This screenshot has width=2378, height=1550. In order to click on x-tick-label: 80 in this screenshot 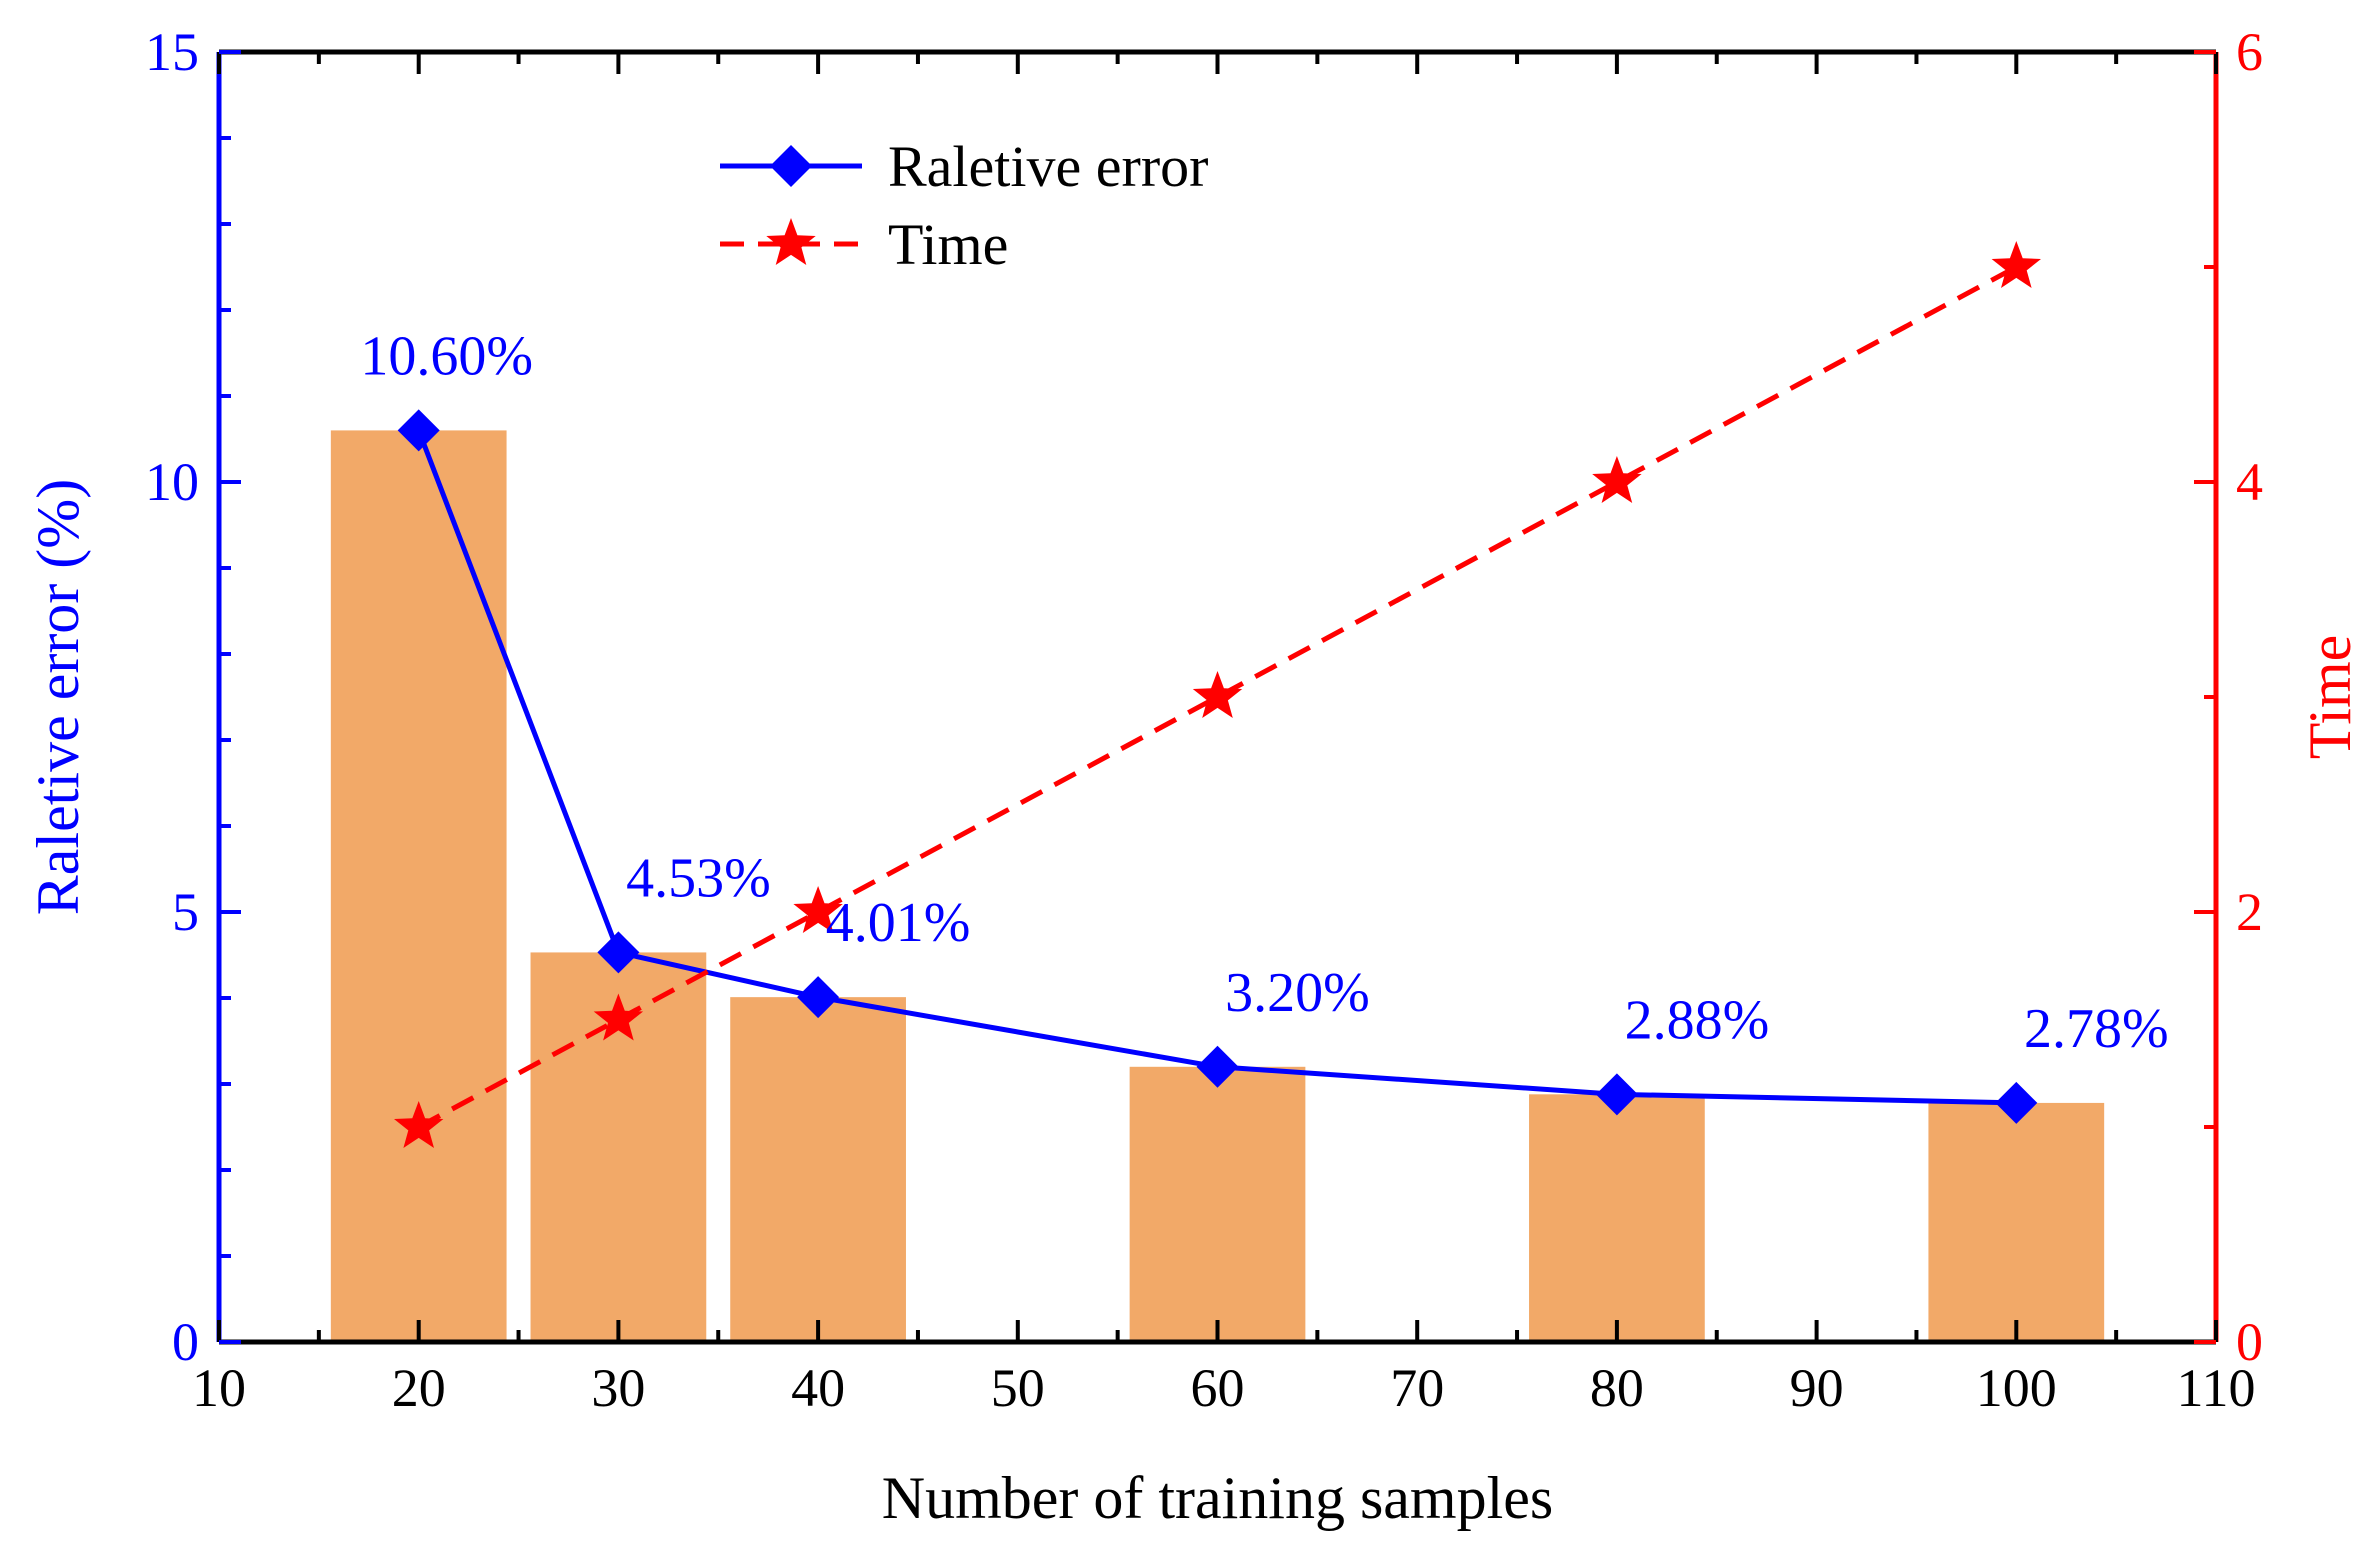, I will do `click(1617, 1388)`.